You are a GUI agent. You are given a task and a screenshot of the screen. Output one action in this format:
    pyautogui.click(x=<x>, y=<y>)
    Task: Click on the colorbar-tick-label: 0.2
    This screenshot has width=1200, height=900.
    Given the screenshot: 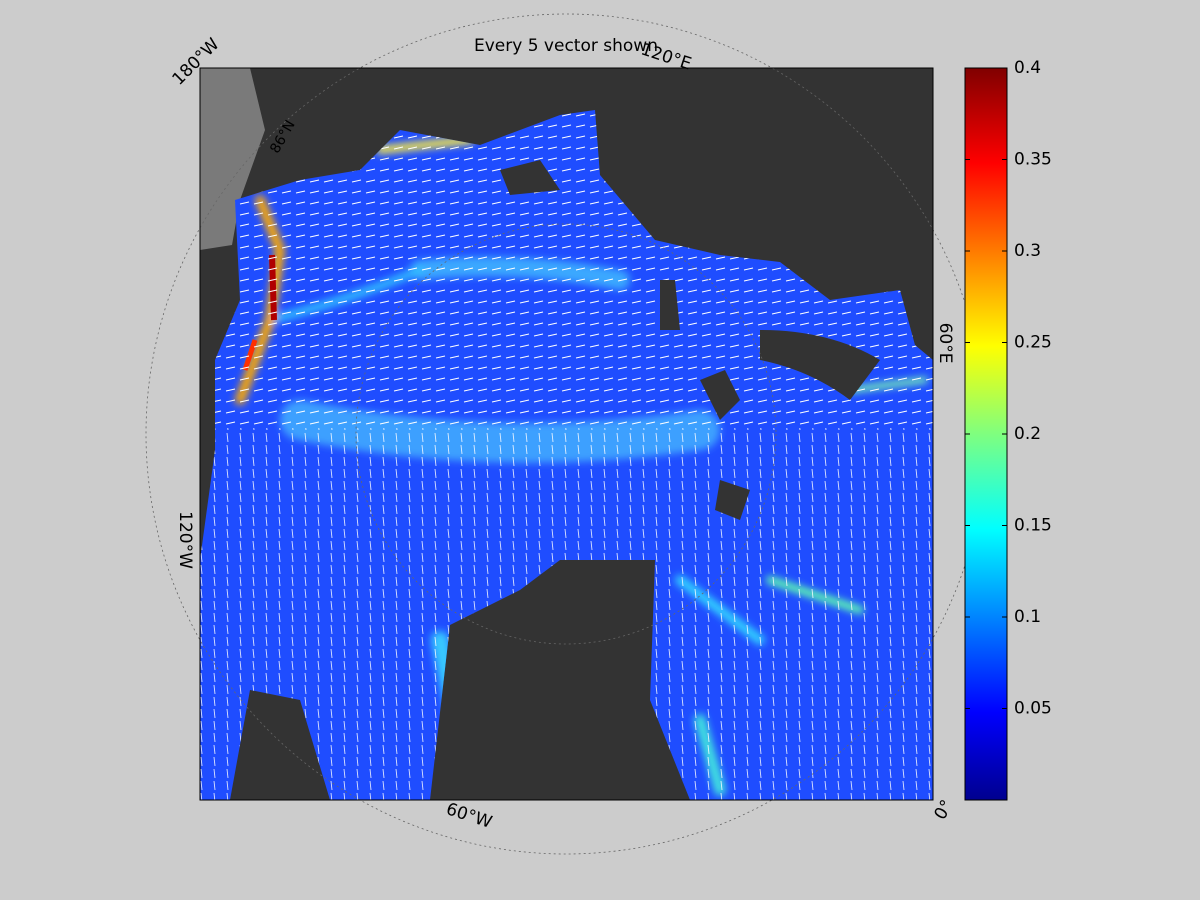 What is the action you would take?
    pyautogui.click(x=1027, y=434)
    